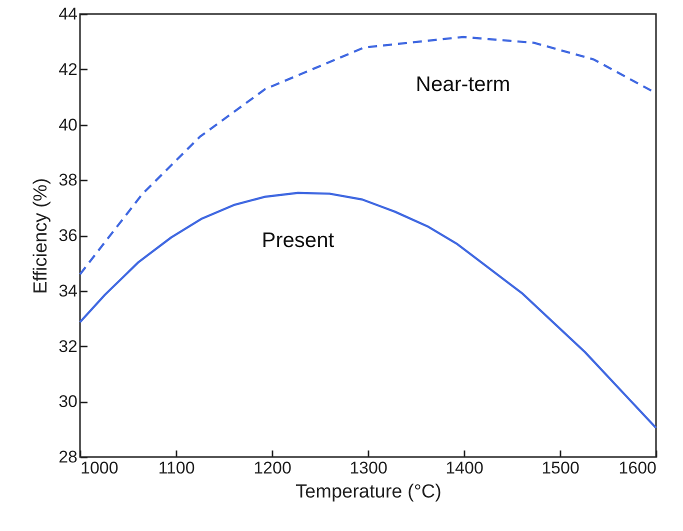 This screenshot has width=683, height=531. What do you see at coordinates (68, 402) in the screenshot?
I see `y-tick-label: 30` at bounding box center [68, 402].